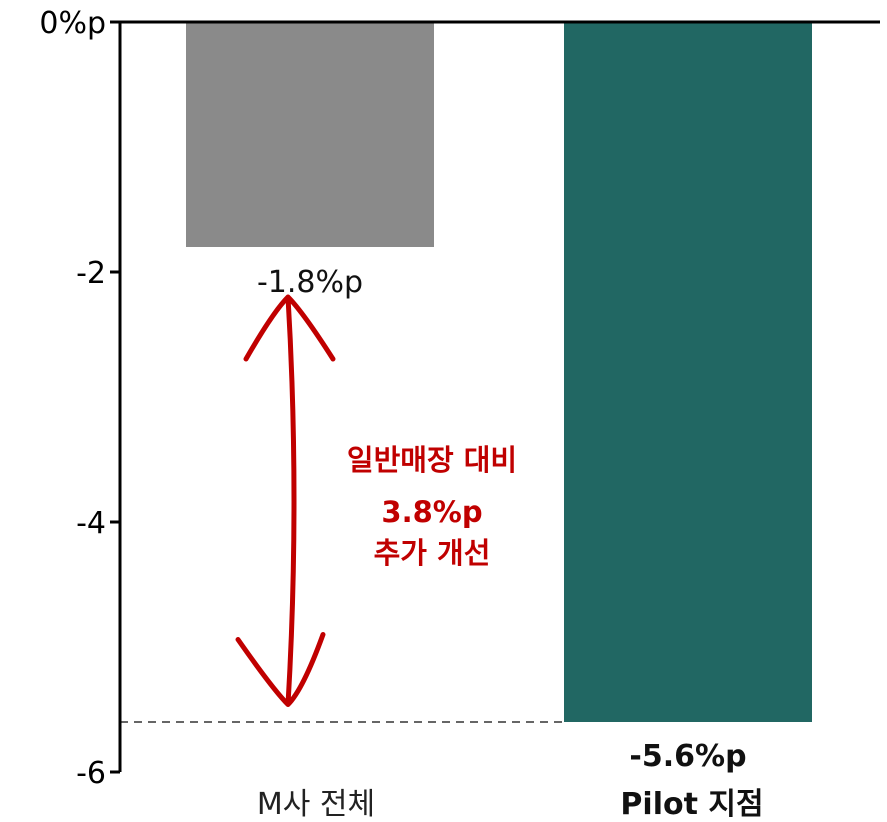 Image resolution: width=887 pixels, height=822 pixels. What do you see at coordinates (691, 804) in the screenshot?
I see `category-label: Pilot 지점` at bounding box center [691, 804].